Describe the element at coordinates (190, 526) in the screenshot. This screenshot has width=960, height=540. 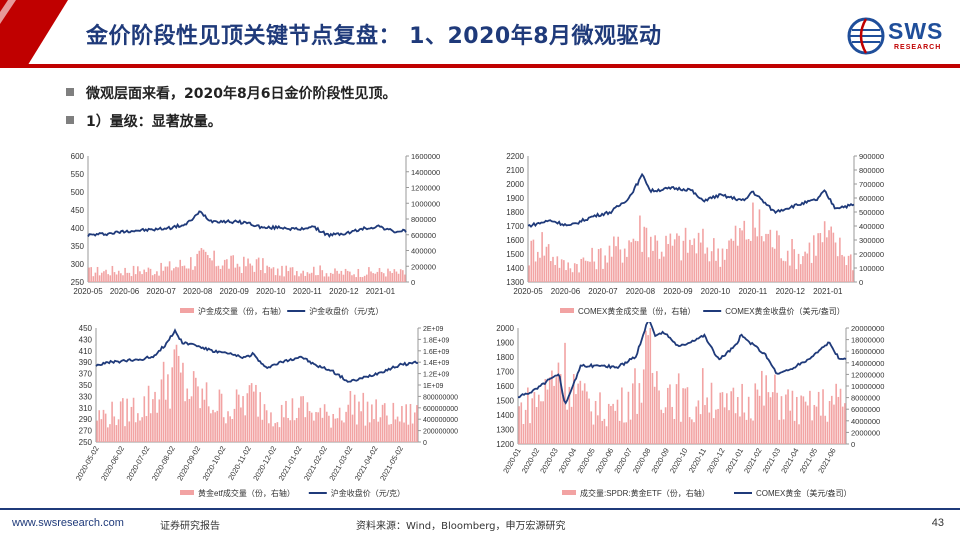
I see `footer-report: 证券研究报告` at that location.